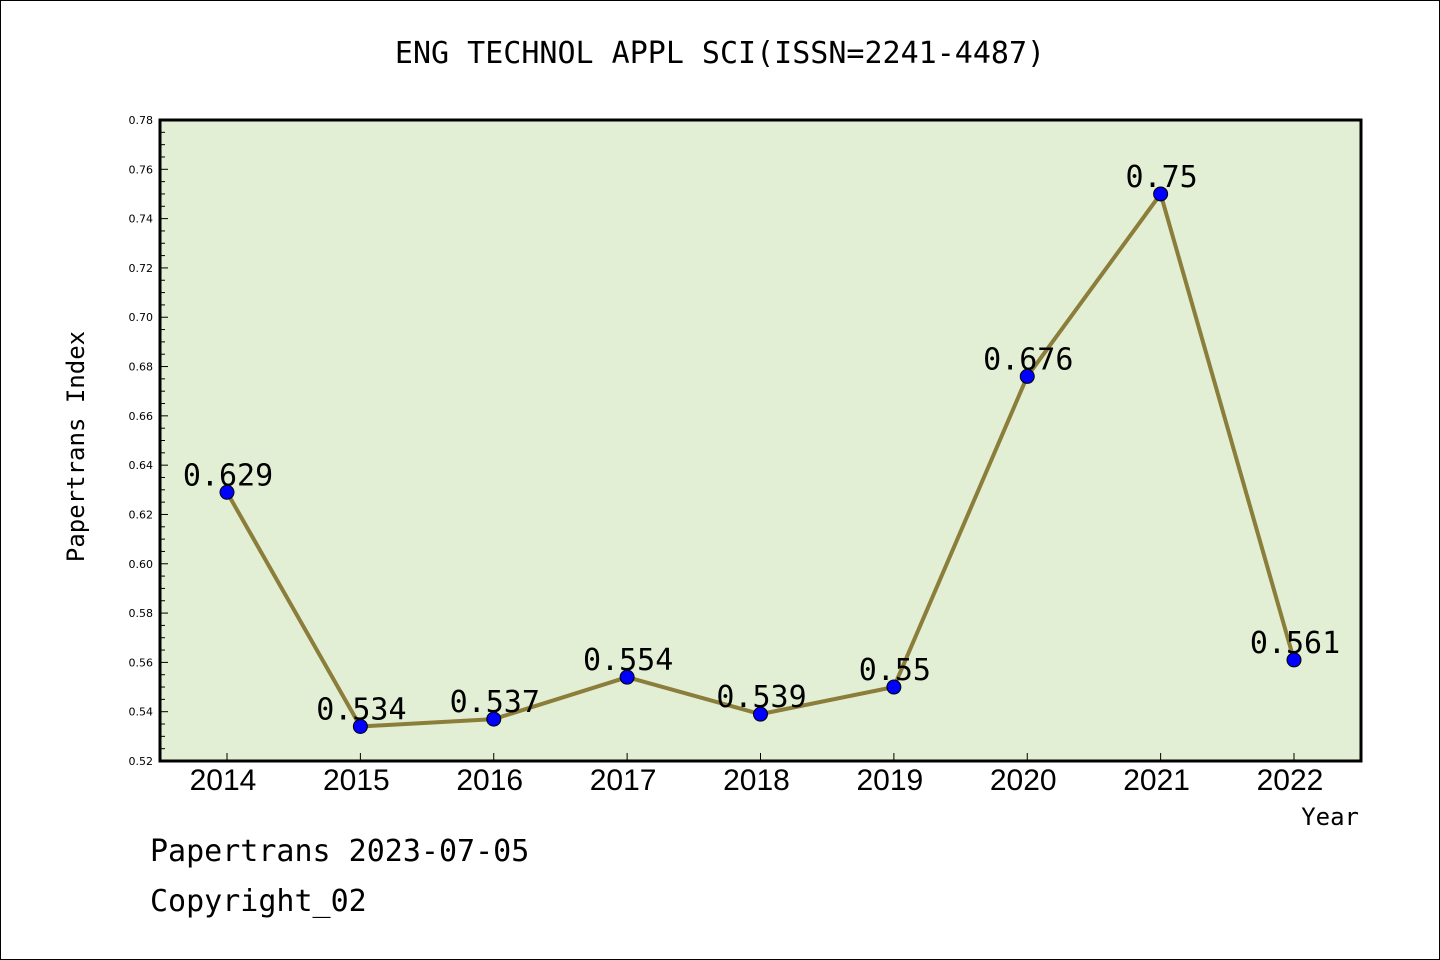  What do you see at coordinates (1290, 780) in the screenshot?
I see `x-tick-label: 2022` at bounding box center [1290, 780].